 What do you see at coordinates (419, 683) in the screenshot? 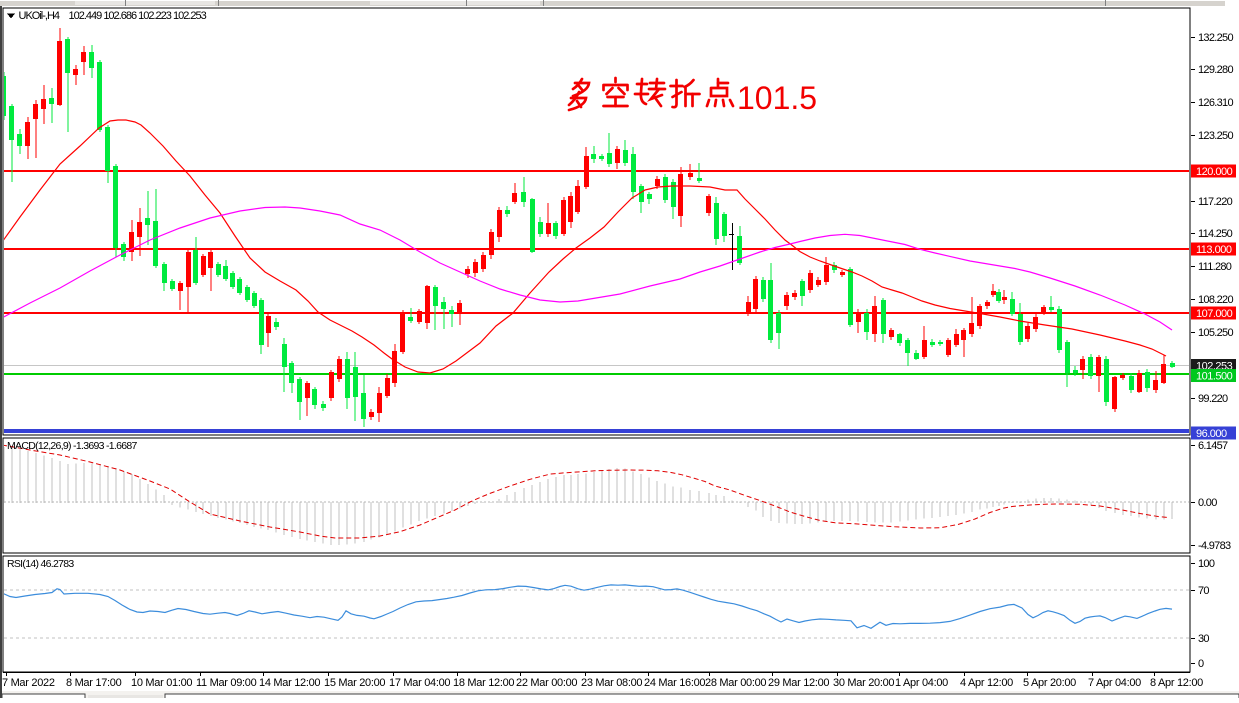
I see `svg-text: 17 Mar 04:00` at bounding box center [419, 683].